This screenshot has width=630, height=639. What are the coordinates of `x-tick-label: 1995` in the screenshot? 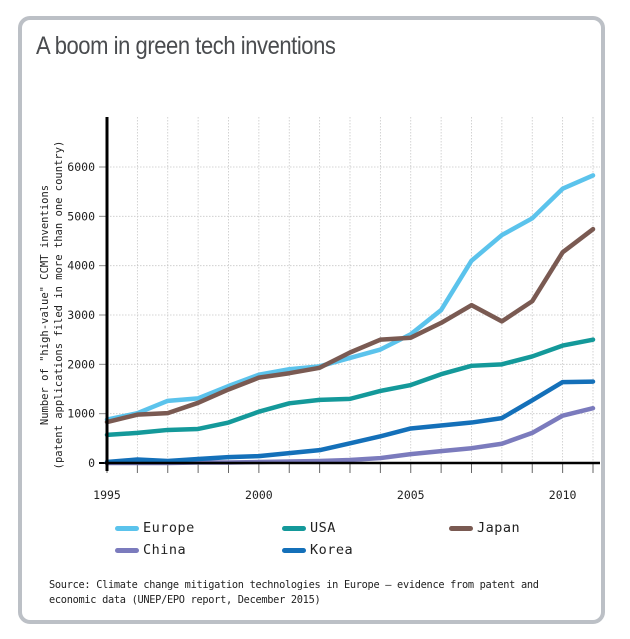 It's located at (107, 495).